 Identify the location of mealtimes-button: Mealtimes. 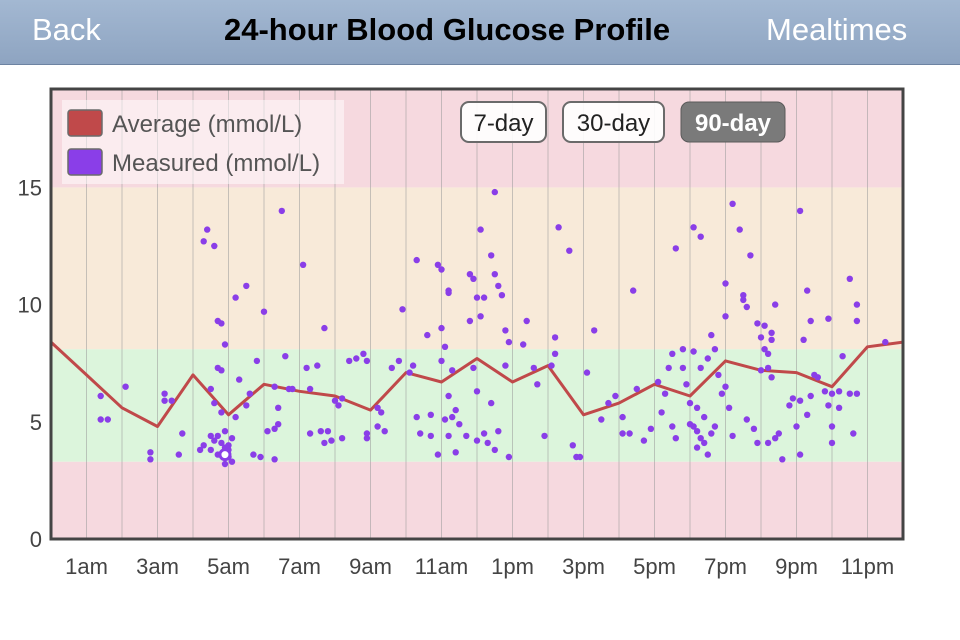
(837, 29).